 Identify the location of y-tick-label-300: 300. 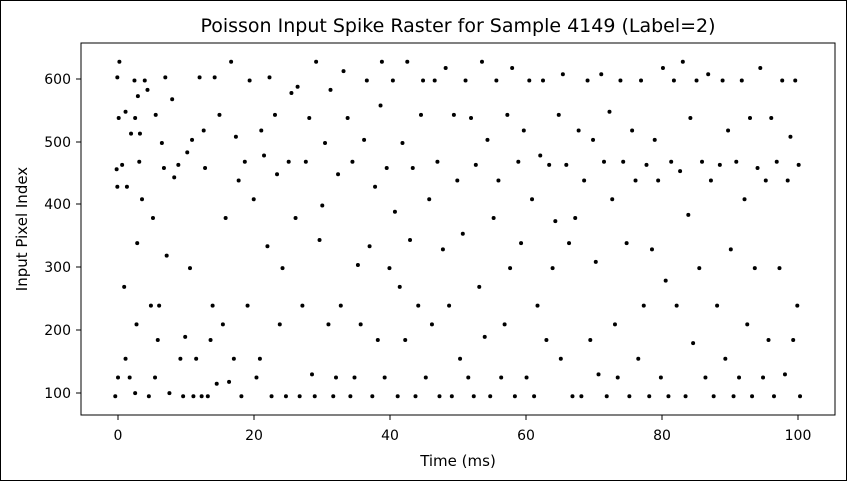
(57, 268).